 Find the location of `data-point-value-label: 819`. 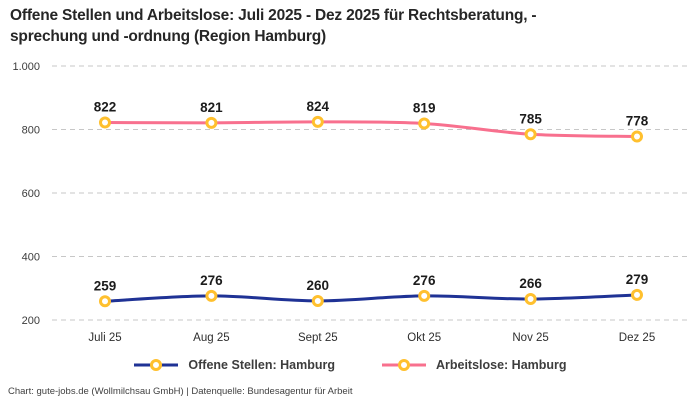

data-point-value-label: 819 is located at coordinates (424, 107).